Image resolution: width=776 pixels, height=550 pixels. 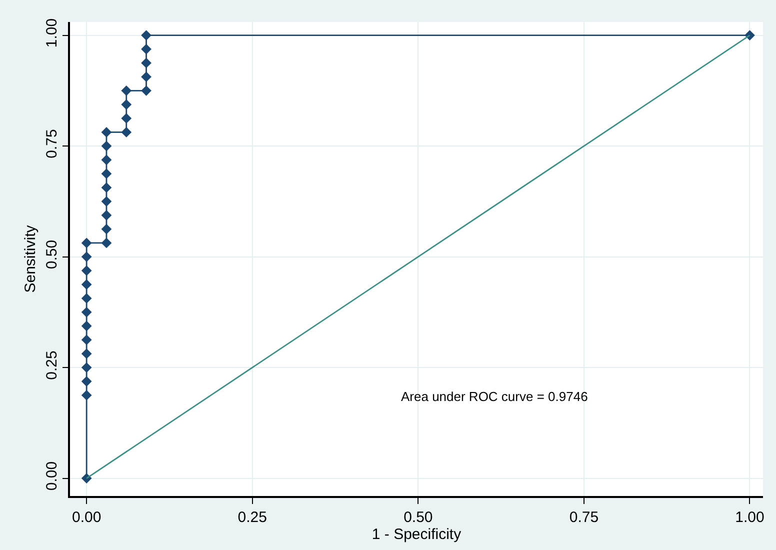 What do you see at coordinates (87, 517) in the screenshot?
I see `x-tick-label: 0.00` at bounding box center [87, 517].